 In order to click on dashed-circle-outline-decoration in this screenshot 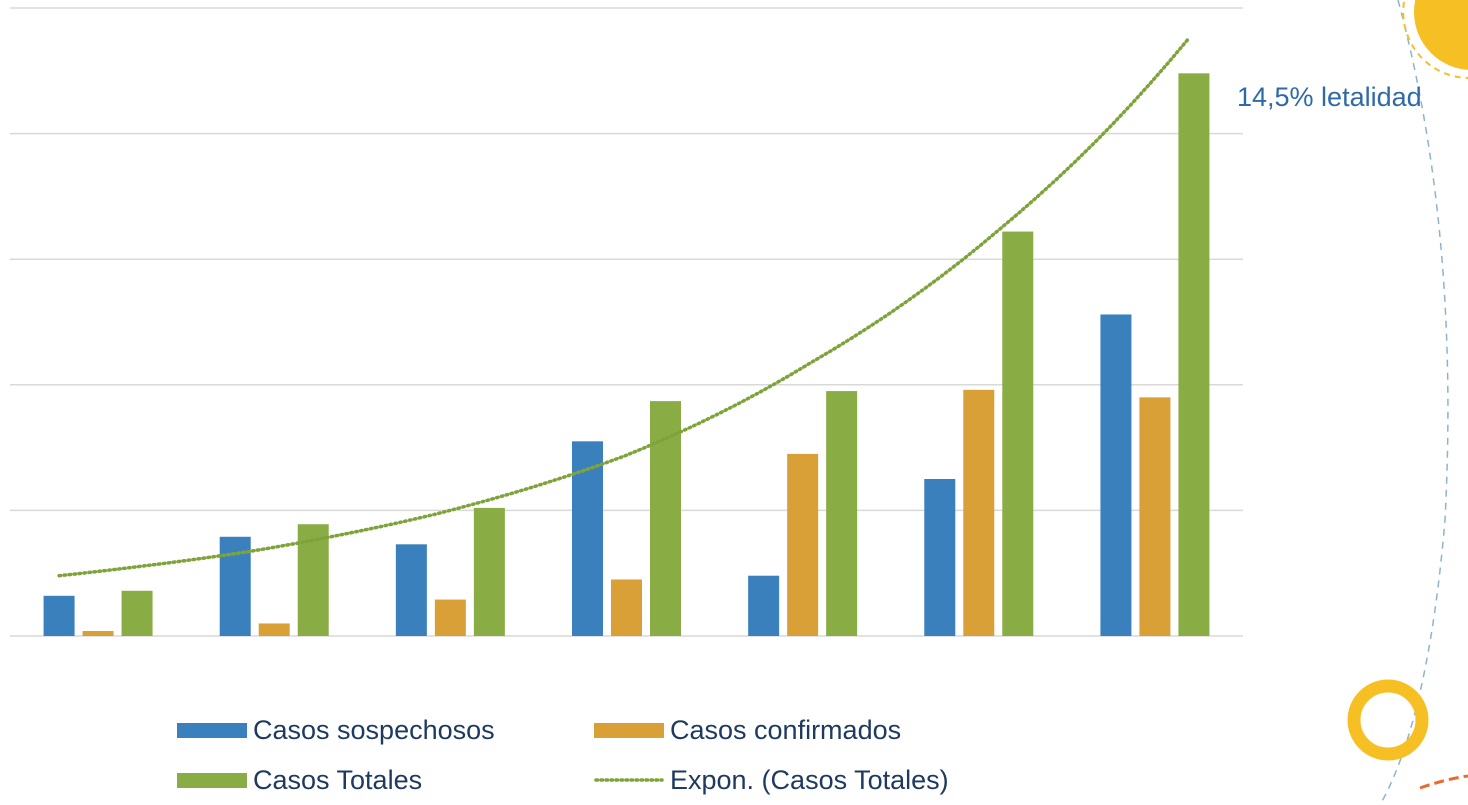, I will do `click(1435, 40)`.